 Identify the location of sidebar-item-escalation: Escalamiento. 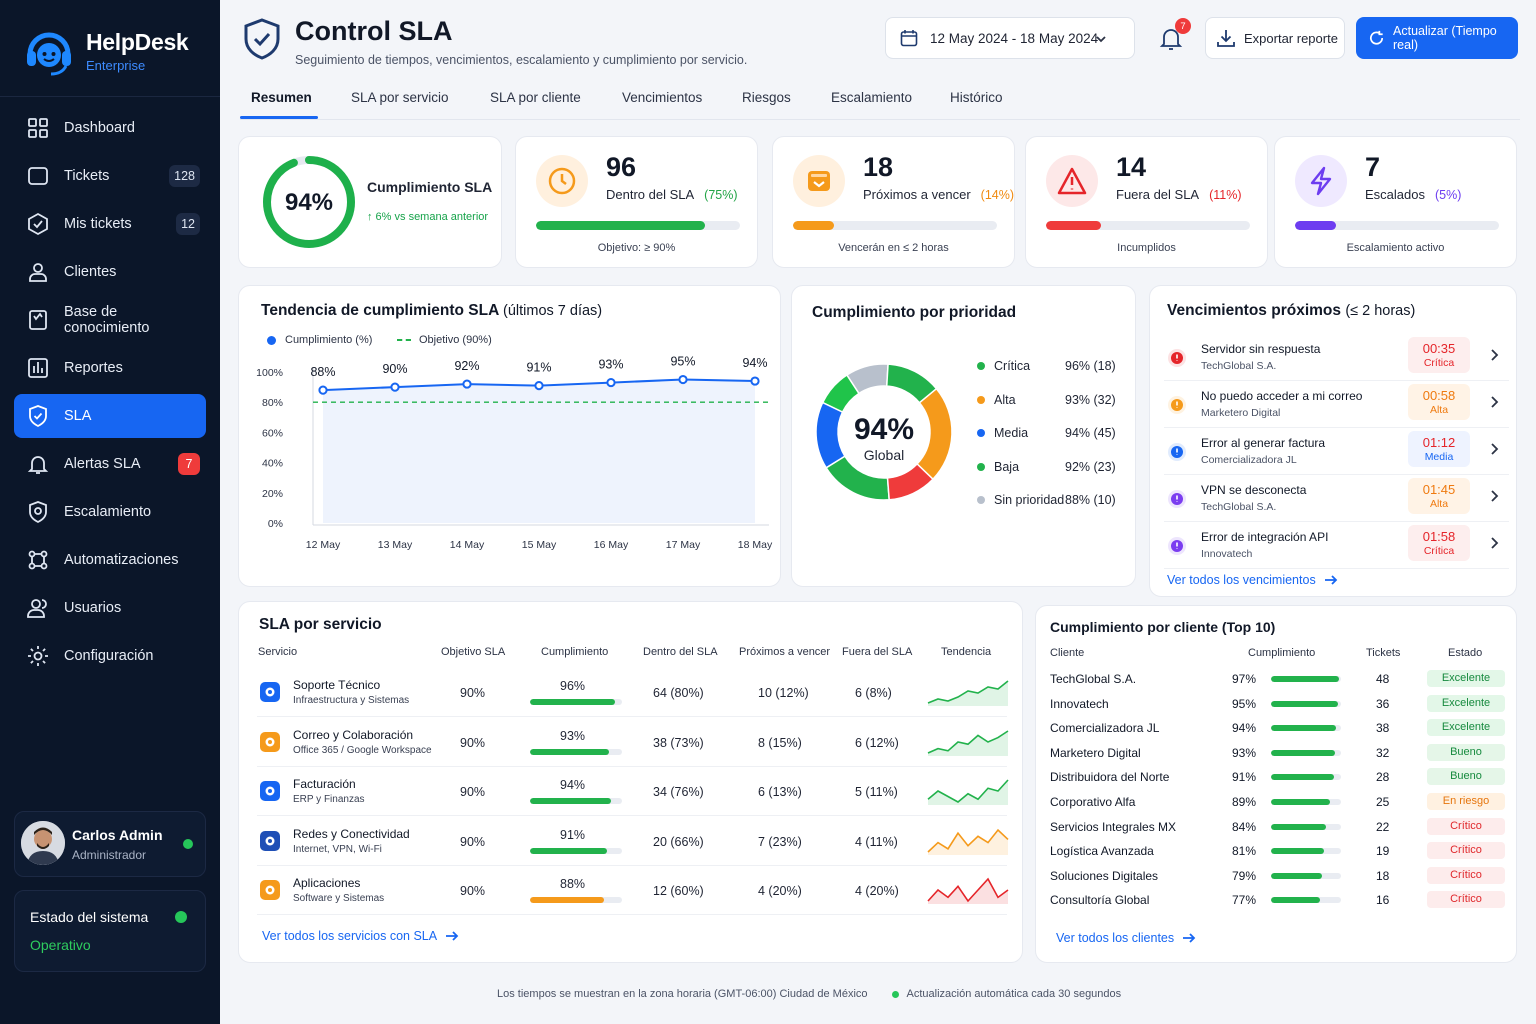
(110, 512).